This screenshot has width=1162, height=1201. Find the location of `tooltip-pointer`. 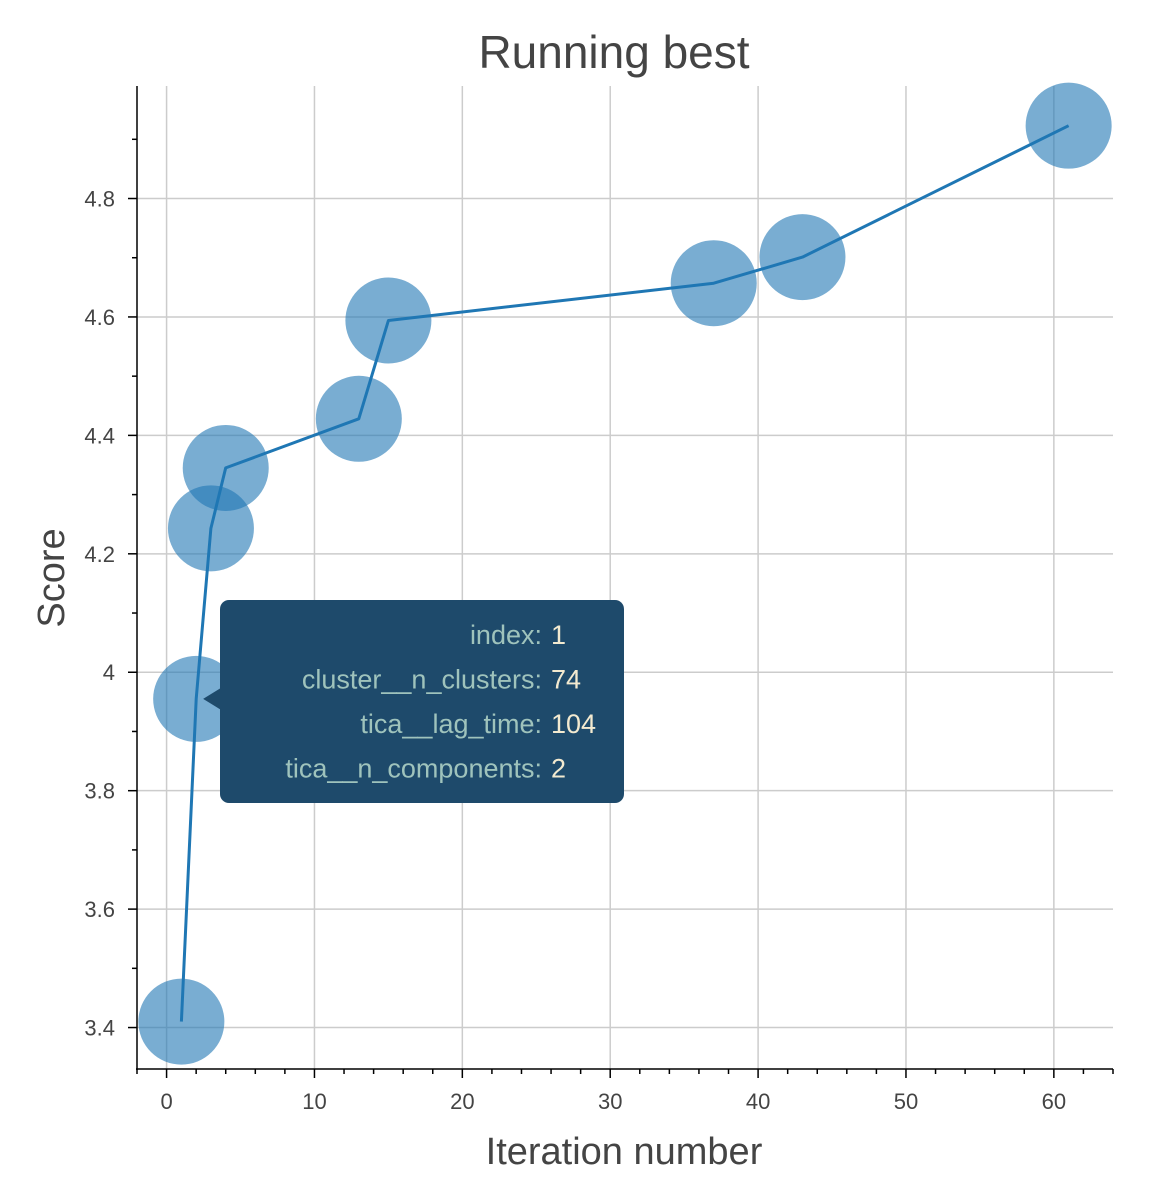

tooltip-pointer is located at coordinates (212, 698).